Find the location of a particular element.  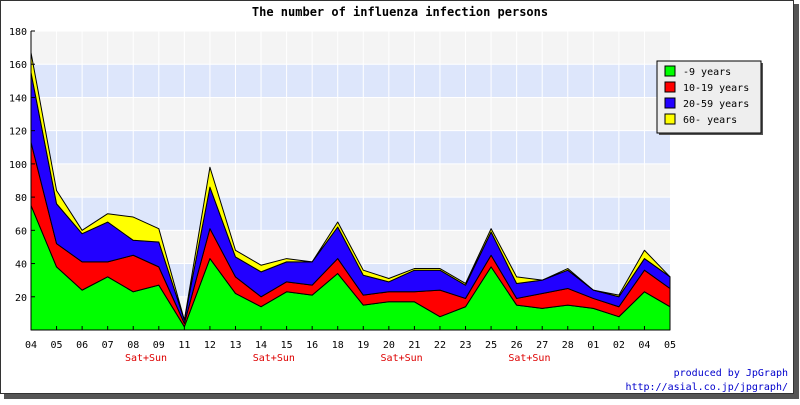

x-tick-label: 12 is located at coordinates (210, 345).